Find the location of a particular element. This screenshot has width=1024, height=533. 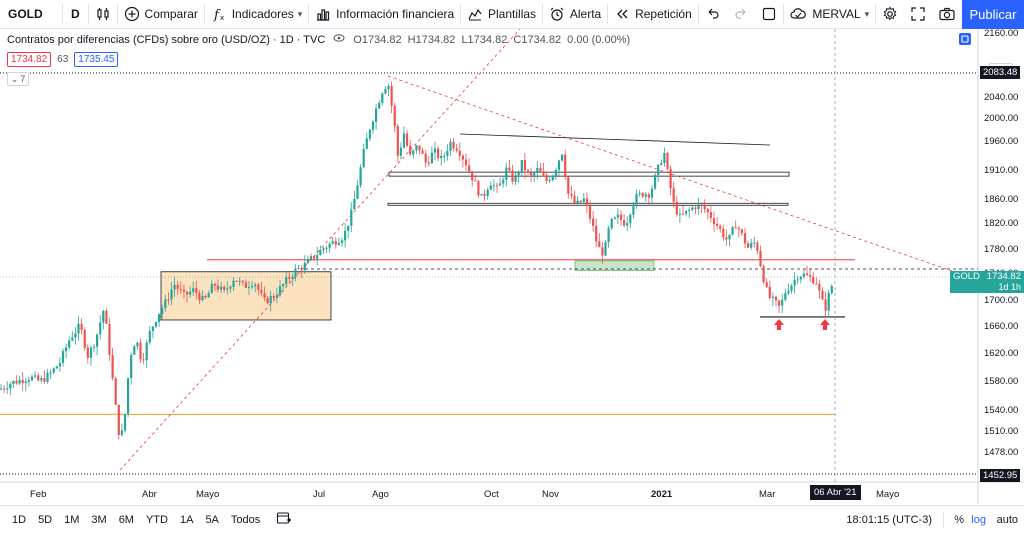

templates-button: Plantillas is located at coordinates (501, 14).